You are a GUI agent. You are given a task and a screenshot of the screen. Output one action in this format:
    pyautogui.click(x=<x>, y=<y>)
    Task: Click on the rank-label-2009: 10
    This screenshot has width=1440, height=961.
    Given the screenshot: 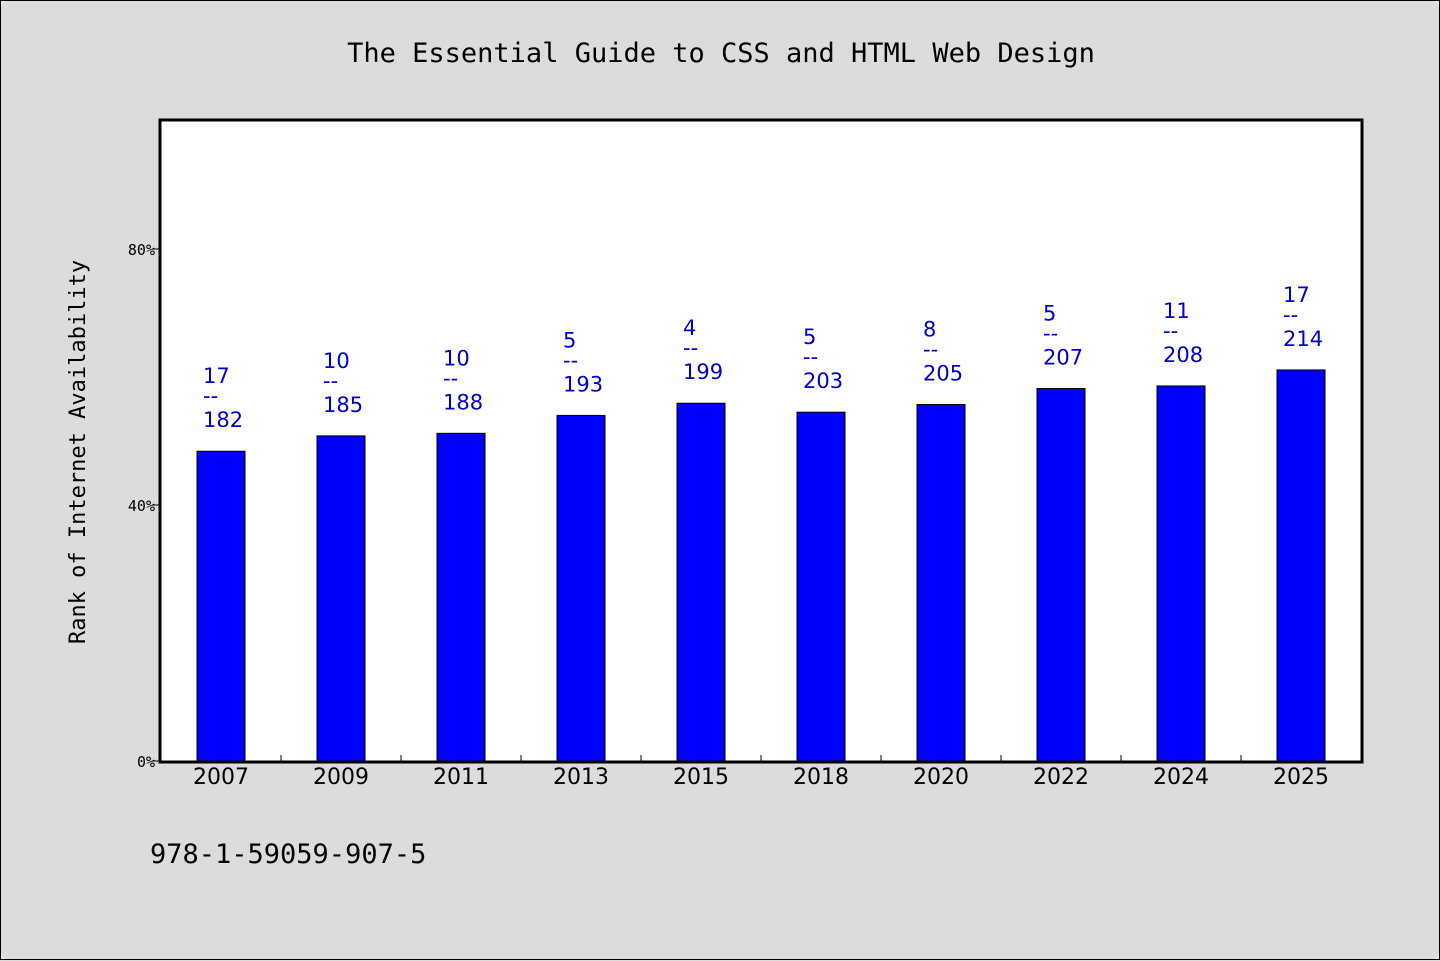 What is the action you would take?
    pyautogui.click(x=336, y=361)
    